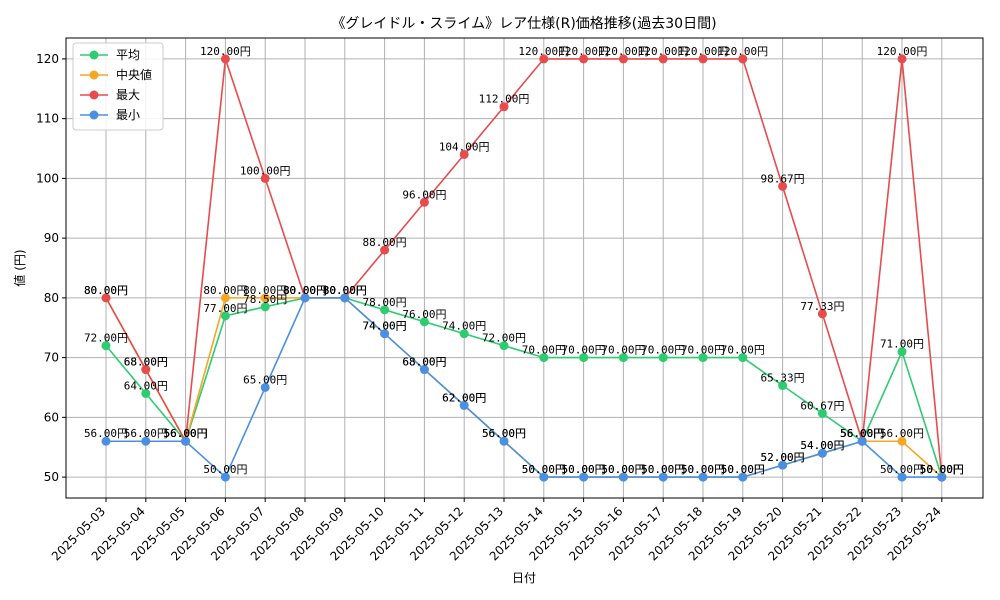  Describe the element at coordinates (146, 385) in the screenshot. I see `data-label: 64.00円` at that location.